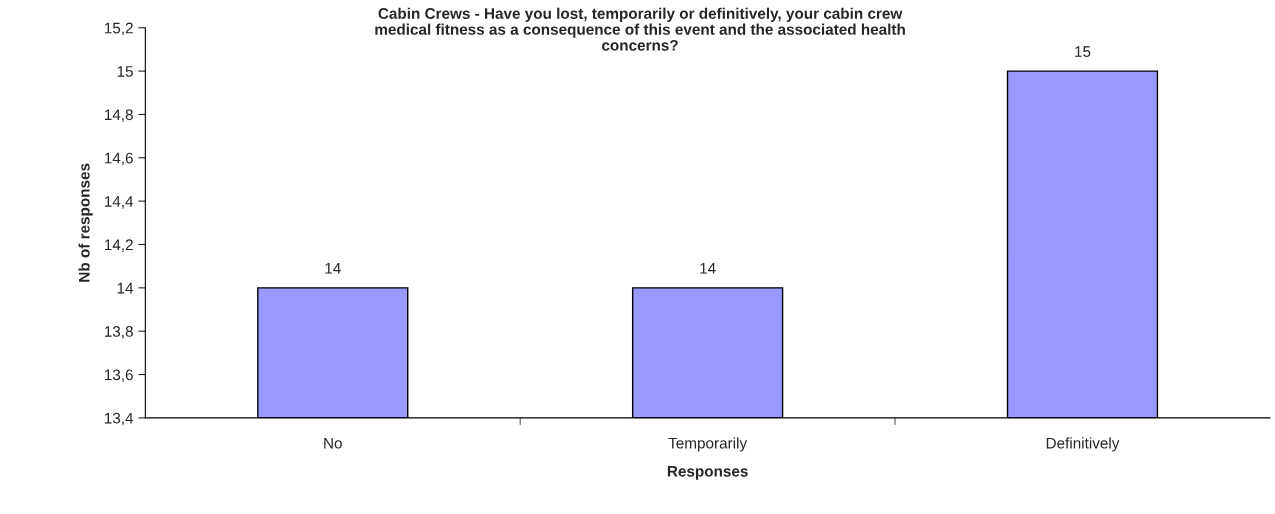 The width and height of the screenshot is (1275, 514). Describe the element at coordinates (333, 443) in the screenshot. I see `x-tick-label: No` at that location.